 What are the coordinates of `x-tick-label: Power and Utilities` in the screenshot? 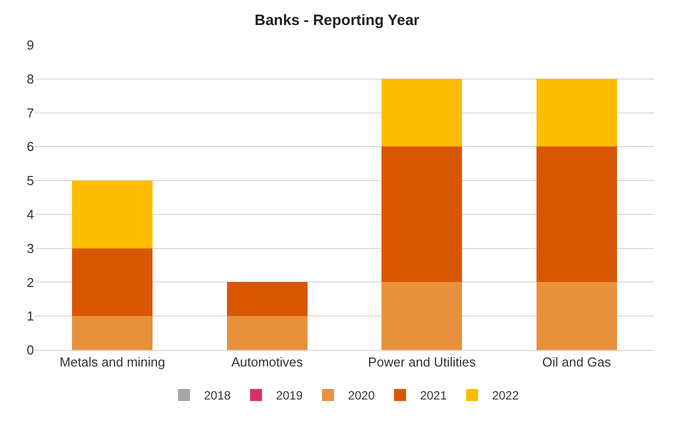 It's located at (422, 362).